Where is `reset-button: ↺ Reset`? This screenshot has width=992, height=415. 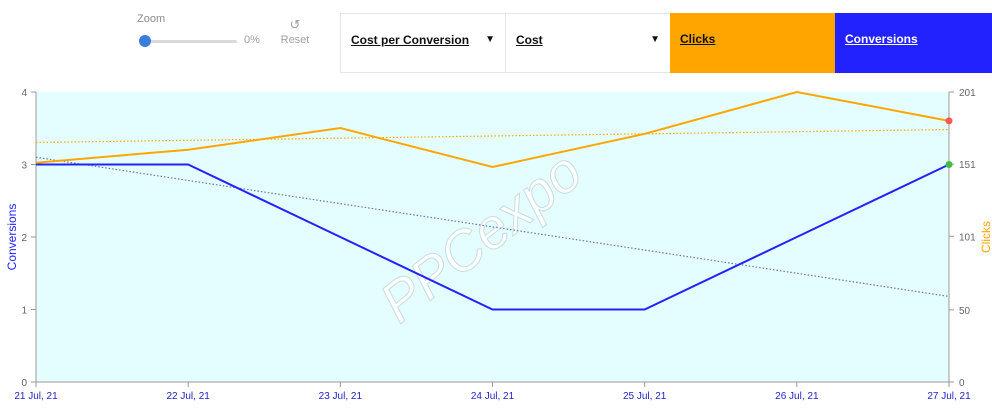
reset-button: ↺ Reset is located at coordinates (295, 32).